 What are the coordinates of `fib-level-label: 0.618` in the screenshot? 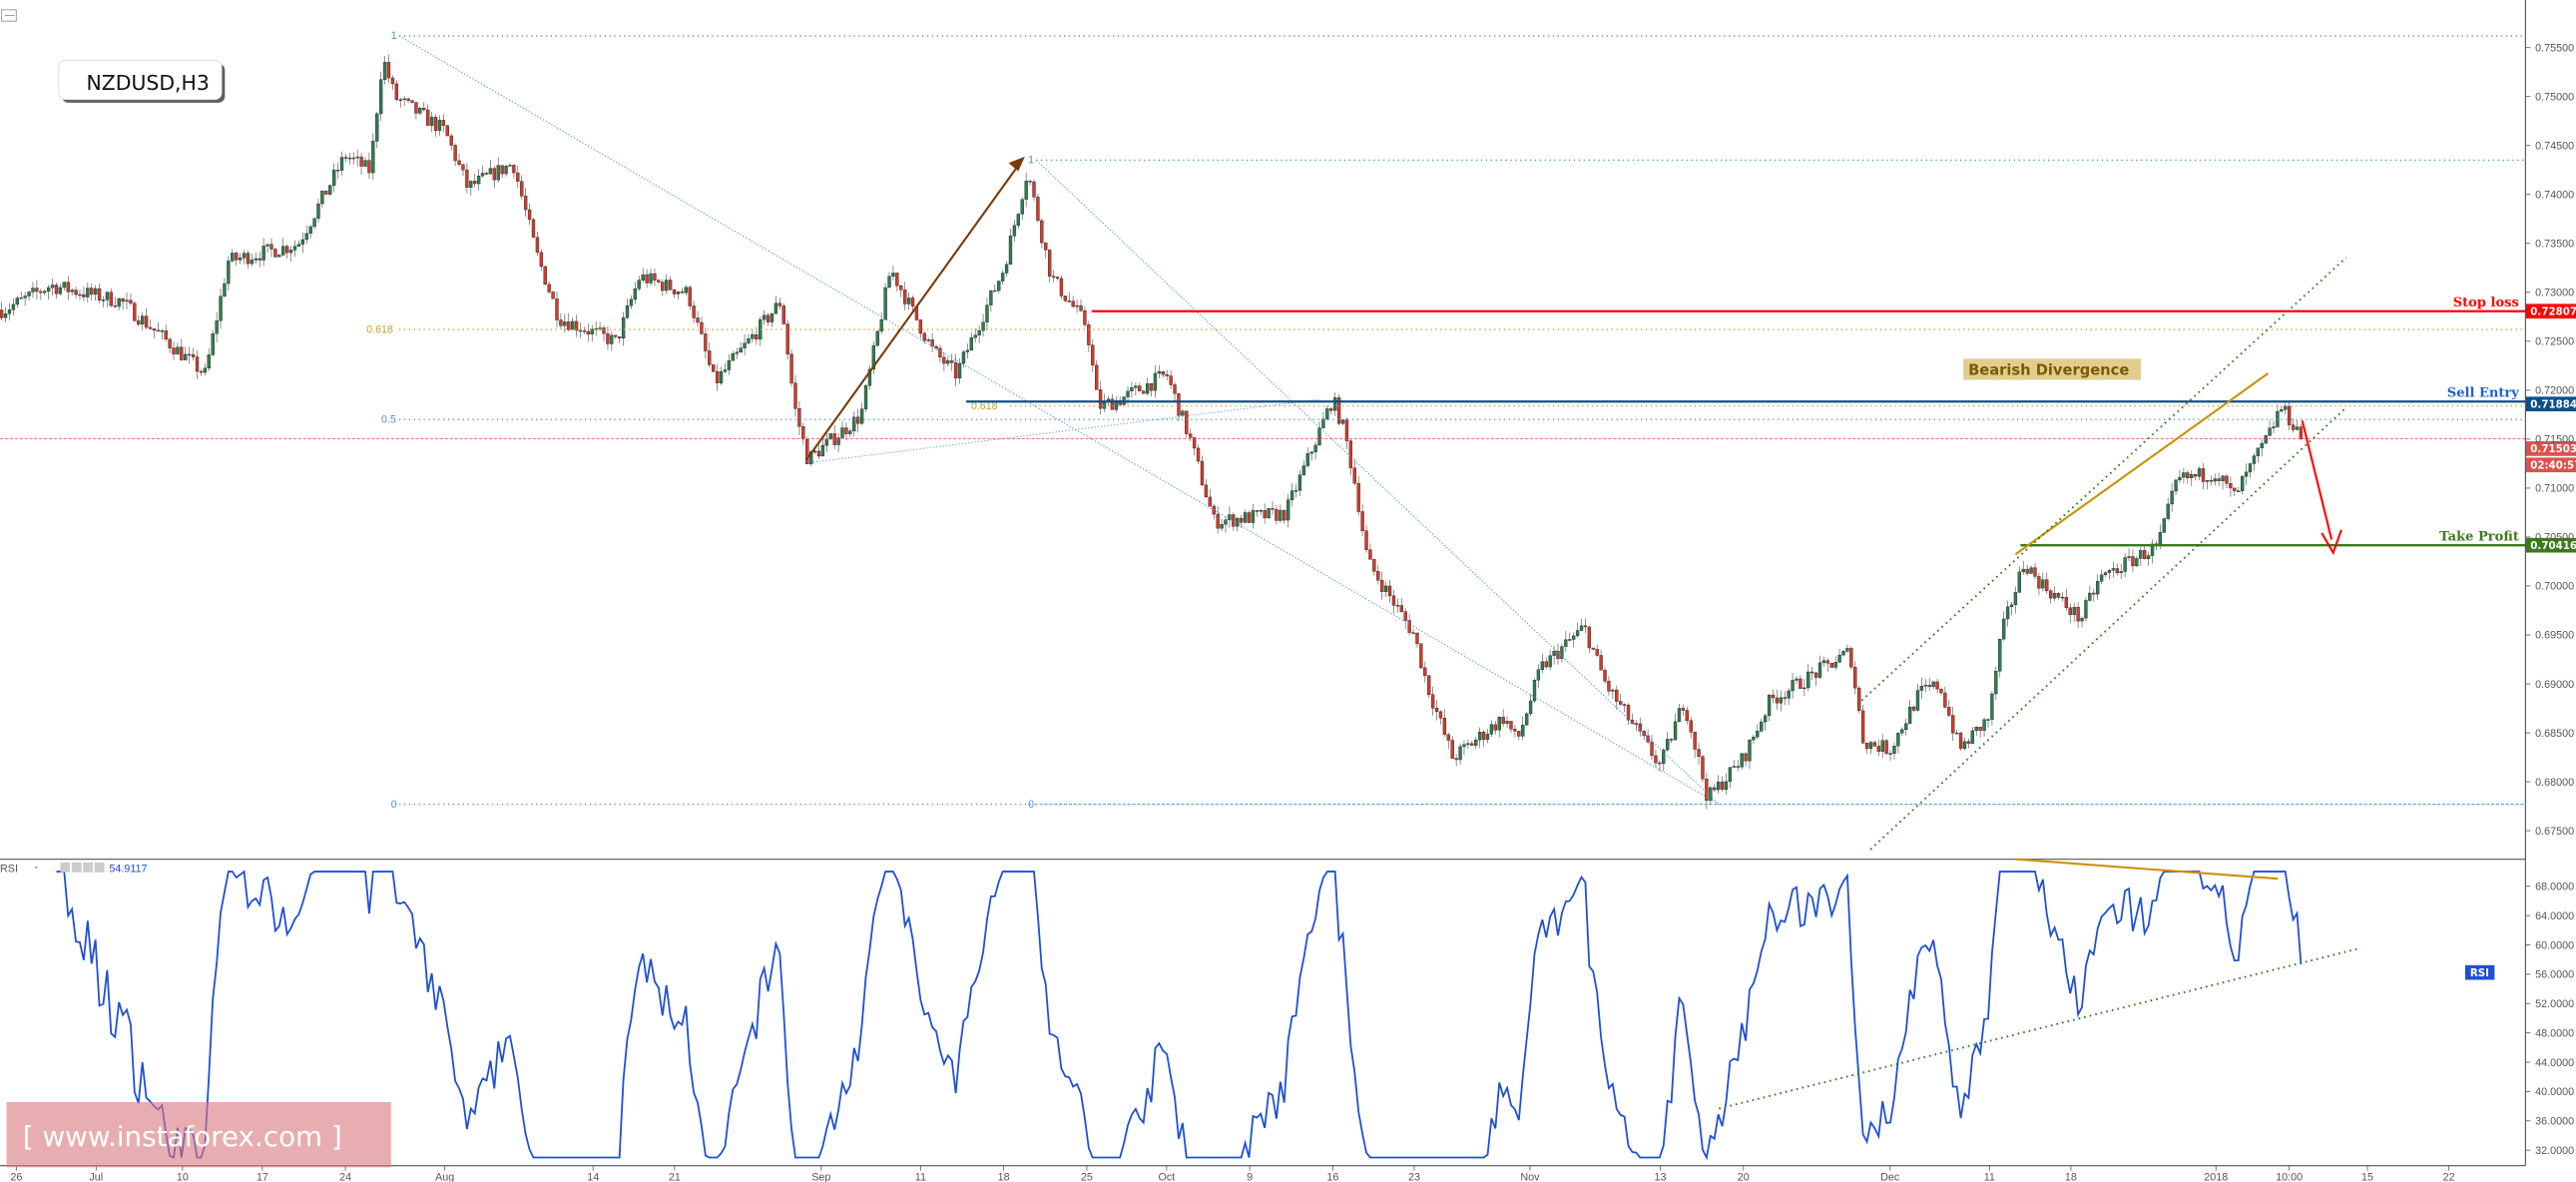 It's located at (380, 329).